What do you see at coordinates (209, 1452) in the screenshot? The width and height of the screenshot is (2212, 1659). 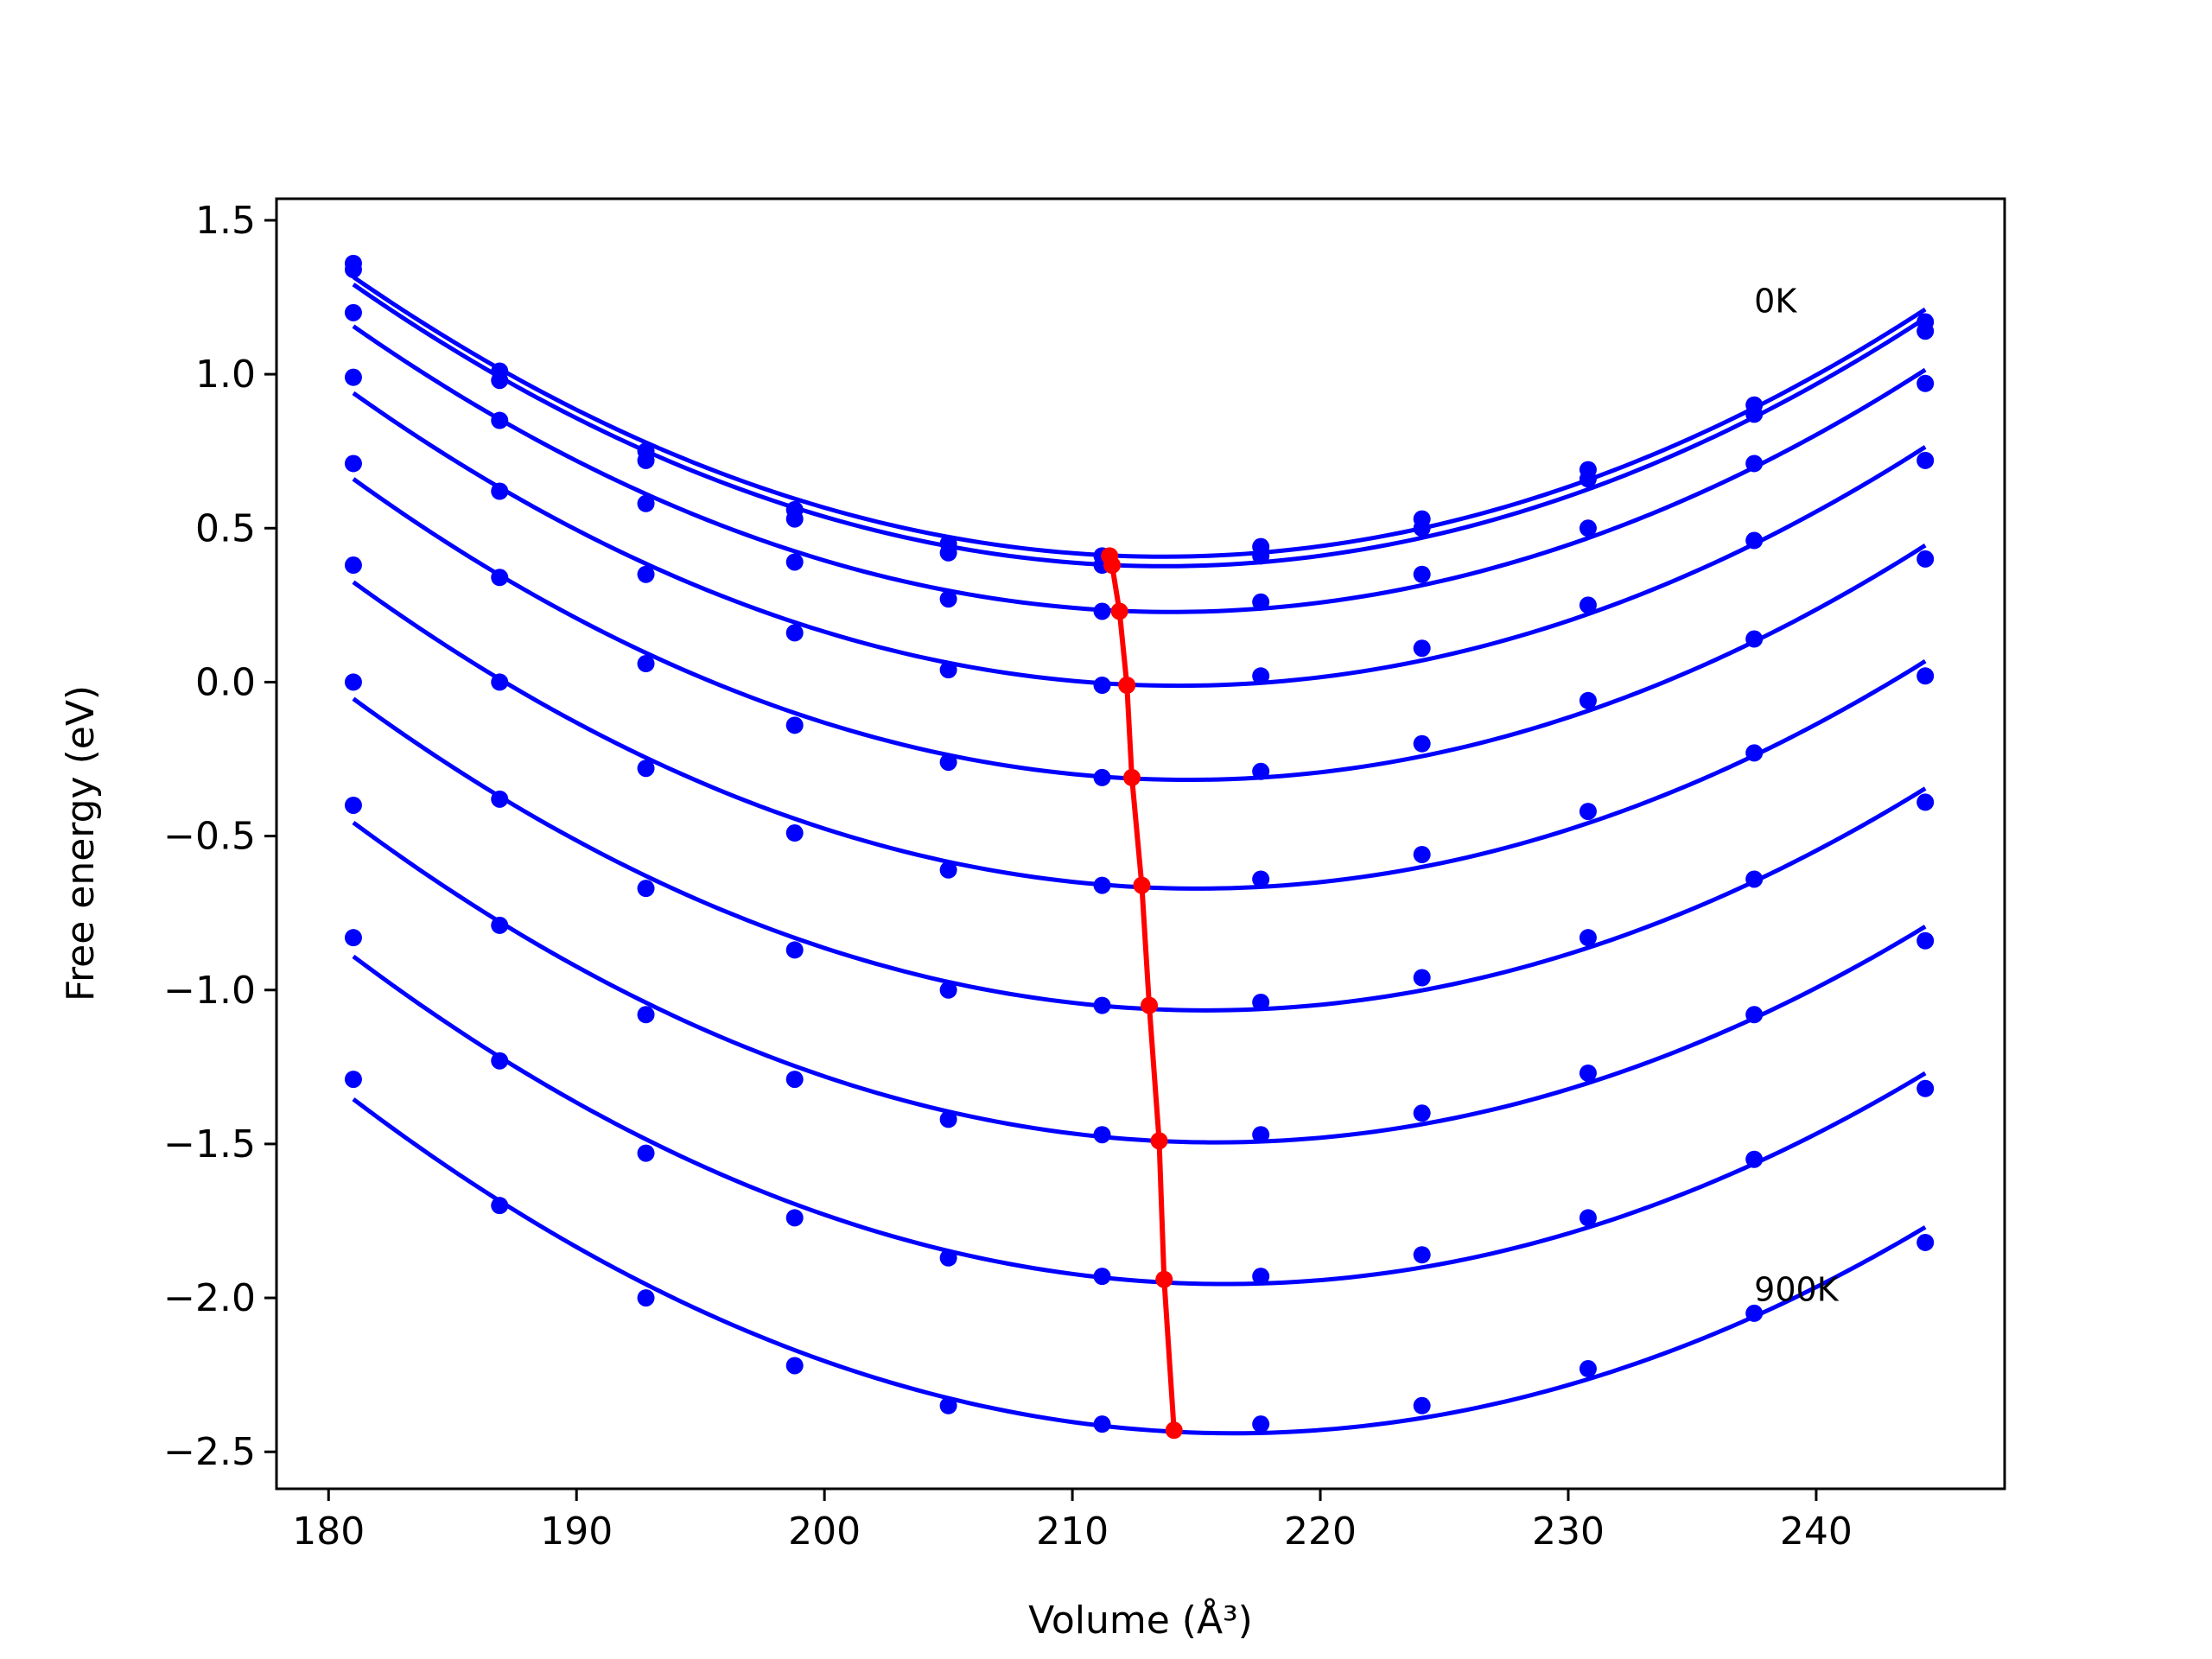 I see `y-tick-label: −2.5` at bounding box center [209, 1452].